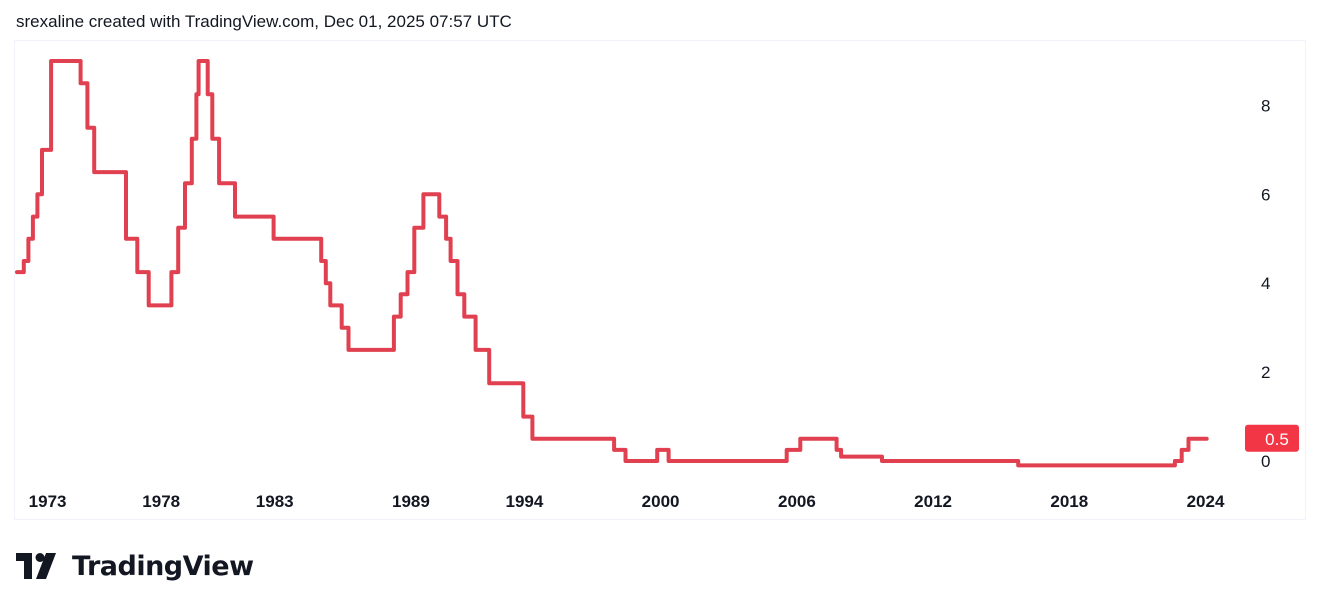 This screenshot has width=1320, height=611. I want to click on y-tick-label: 4, so click(1265, 283).